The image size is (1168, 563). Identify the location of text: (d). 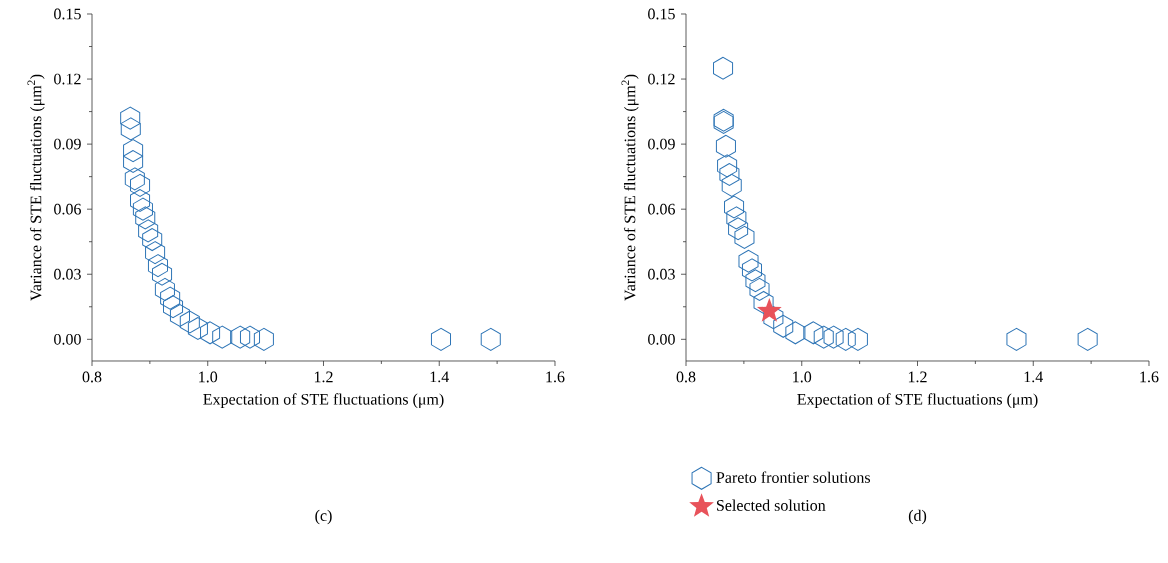
(917, 517).